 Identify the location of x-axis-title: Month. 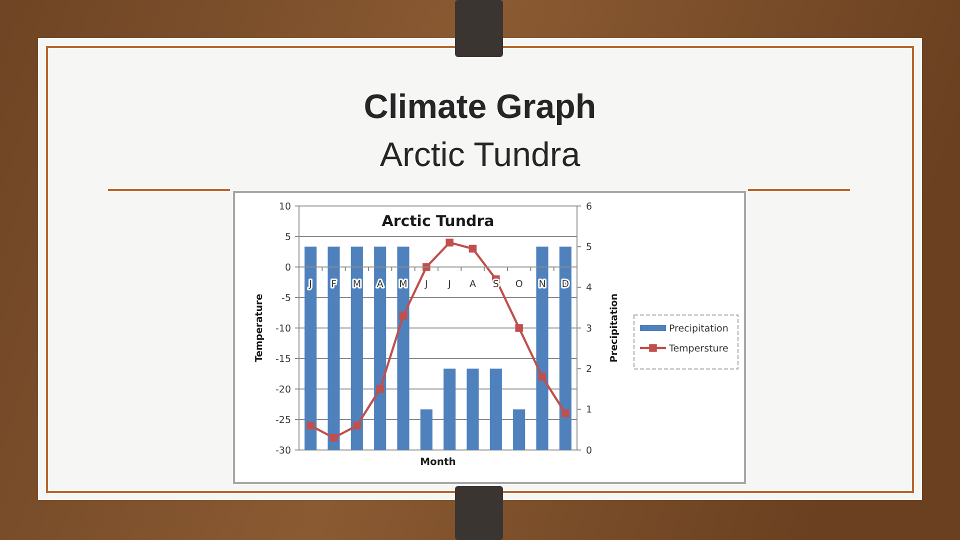
(438, 462).